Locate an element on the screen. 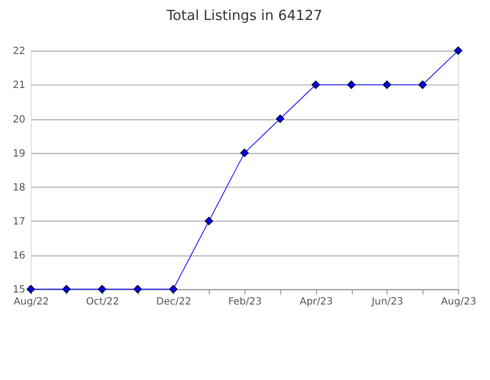 The height and width of the screenshot is (380, 490). x-tick-label: Dec/22 is located at coordinates (174, 302).